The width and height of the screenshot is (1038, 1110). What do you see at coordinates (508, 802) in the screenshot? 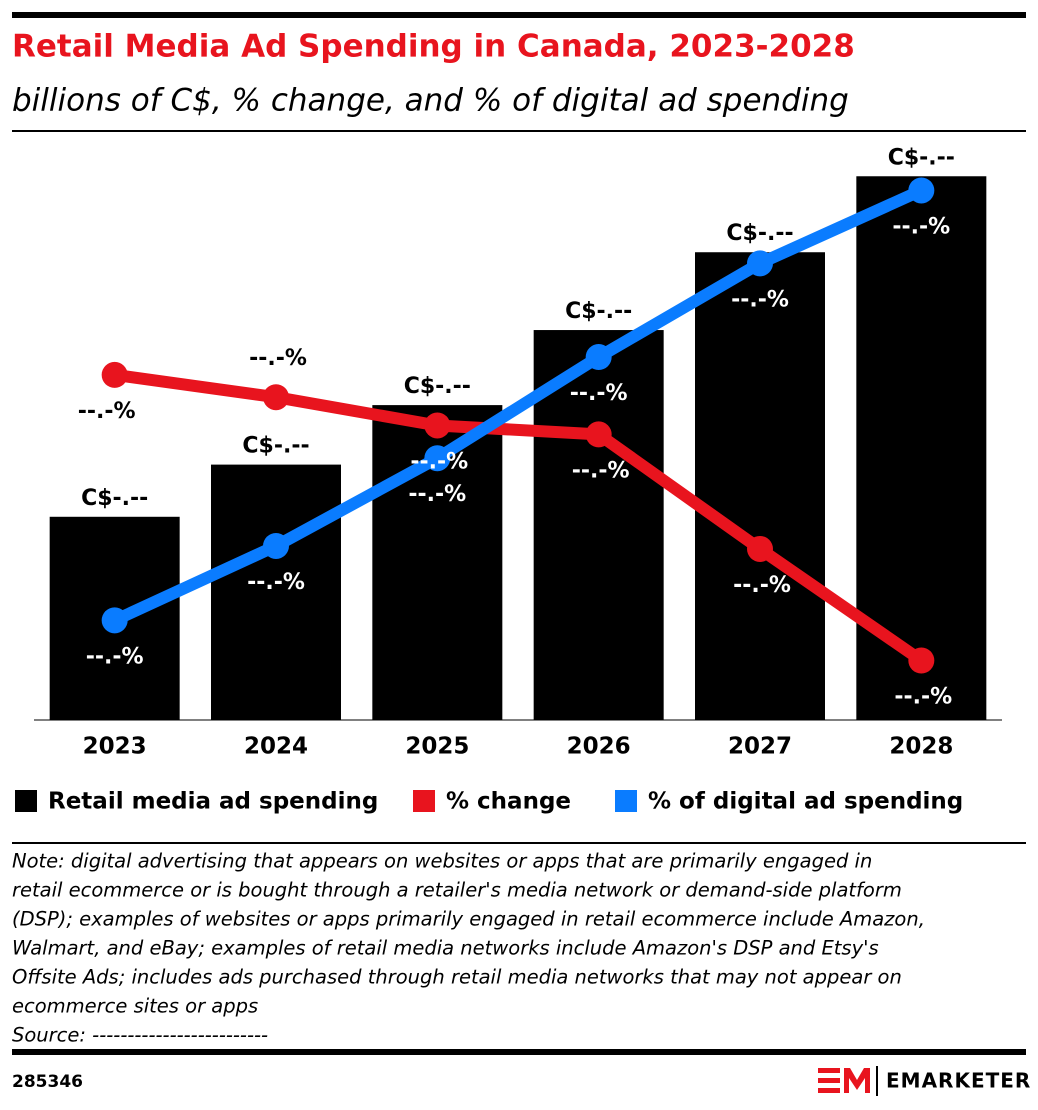
I see `legend-label: % change` at bounding box center [508, 802].